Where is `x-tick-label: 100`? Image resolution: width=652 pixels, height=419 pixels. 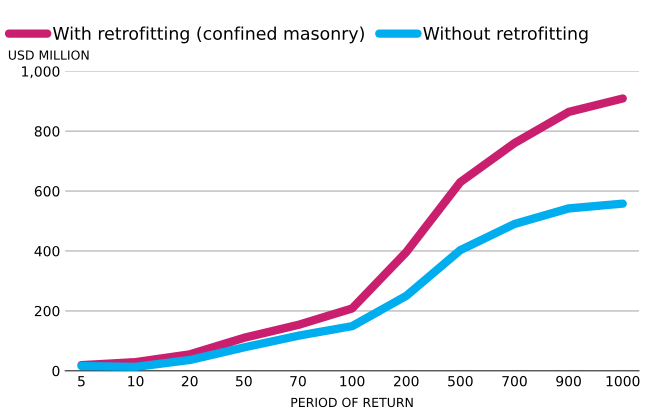
x-tick-label: 100 is located at coordinates (352, 381).